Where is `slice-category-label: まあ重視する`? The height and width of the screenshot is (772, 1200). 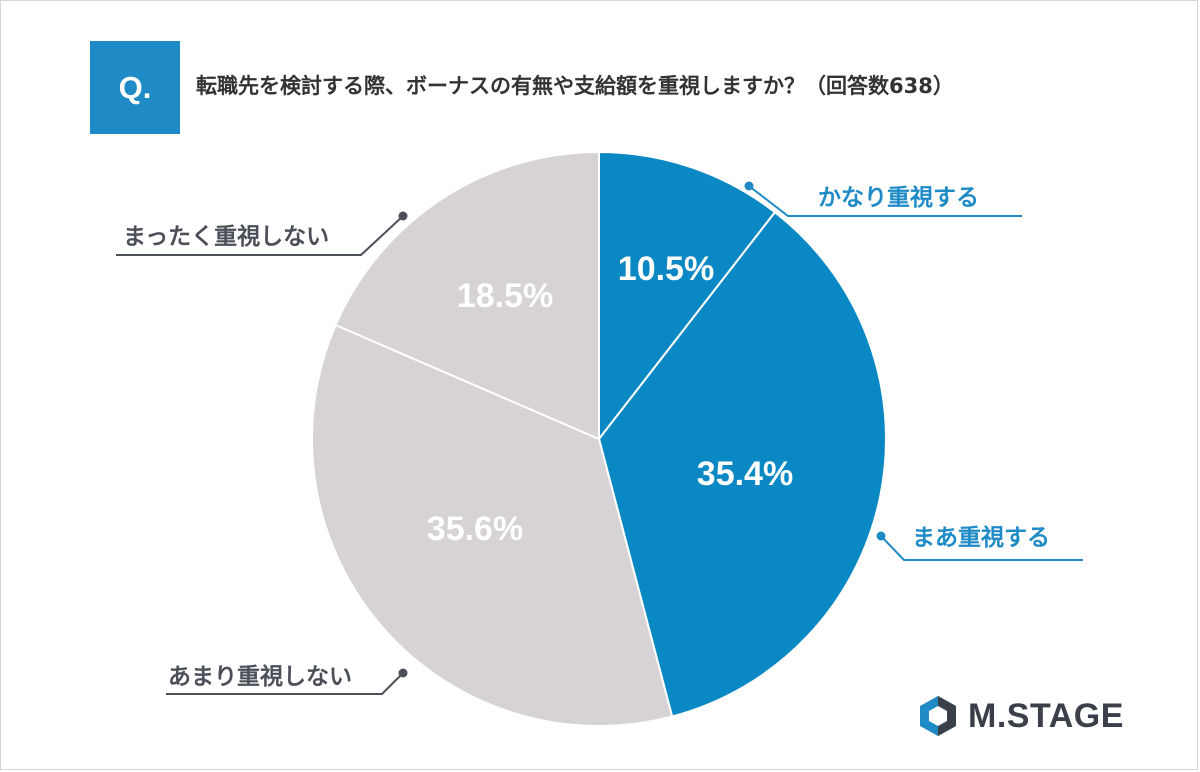 slice-category-label: まあ重視する is located at coordinates (981, 538).